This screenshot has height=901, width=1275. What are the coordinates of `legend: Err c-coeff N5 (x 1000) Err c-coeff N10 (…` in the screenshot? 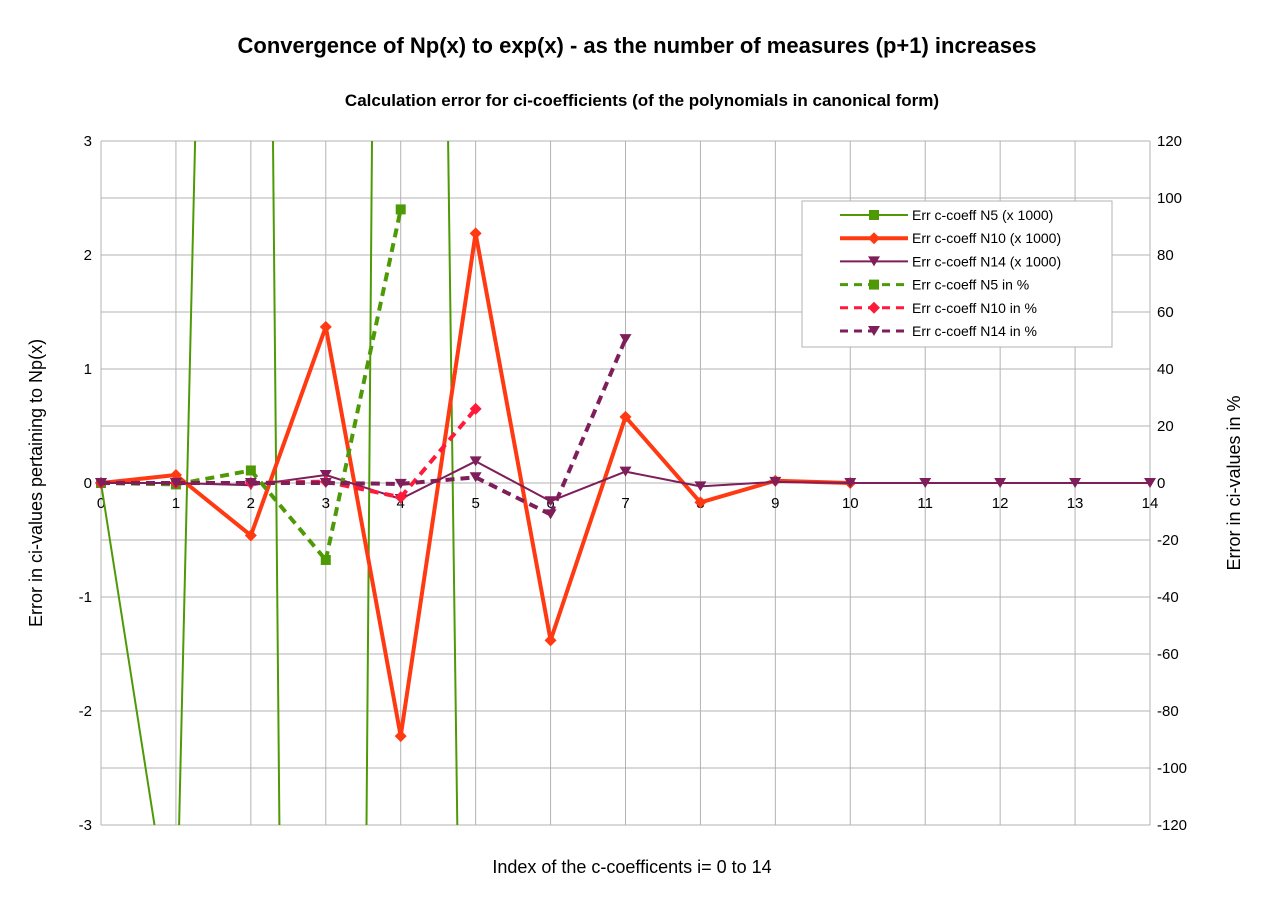 It's located at (957, 274).